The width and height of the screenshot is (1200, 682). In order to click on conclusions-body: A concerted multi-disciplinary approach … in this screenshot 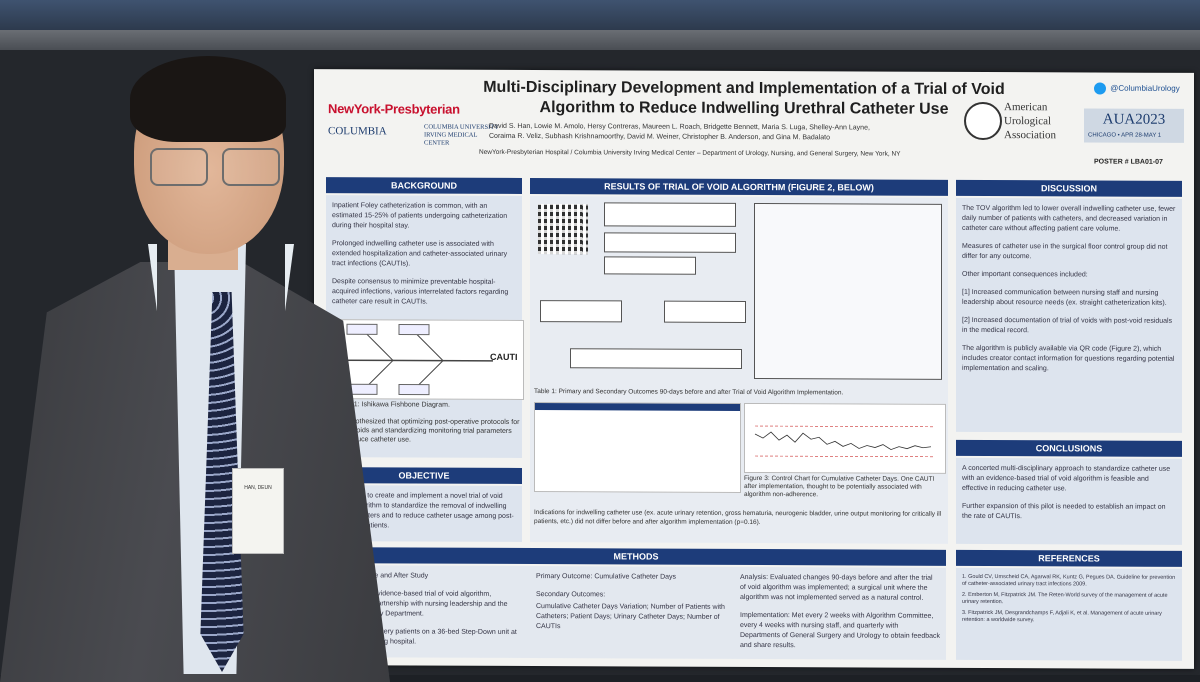, I will do `click(1069, 501)`.